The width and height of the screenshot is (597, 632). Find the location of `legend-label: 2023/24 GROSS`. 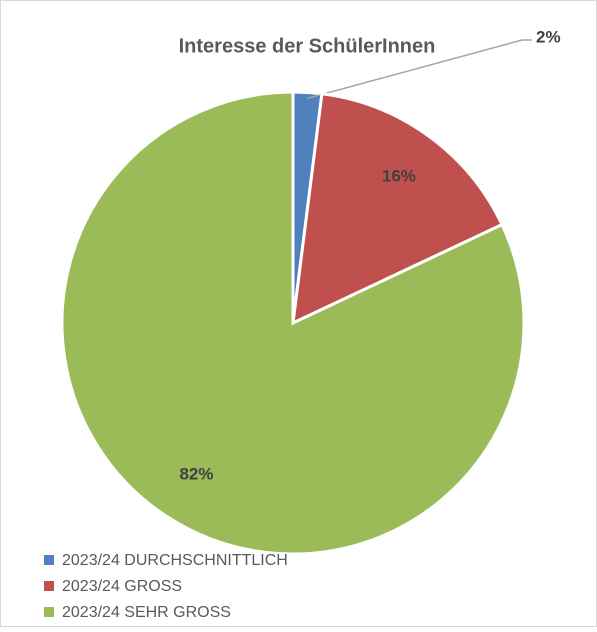

legend-label: 2023/24 GROSS is located at coordinates (122, 586).